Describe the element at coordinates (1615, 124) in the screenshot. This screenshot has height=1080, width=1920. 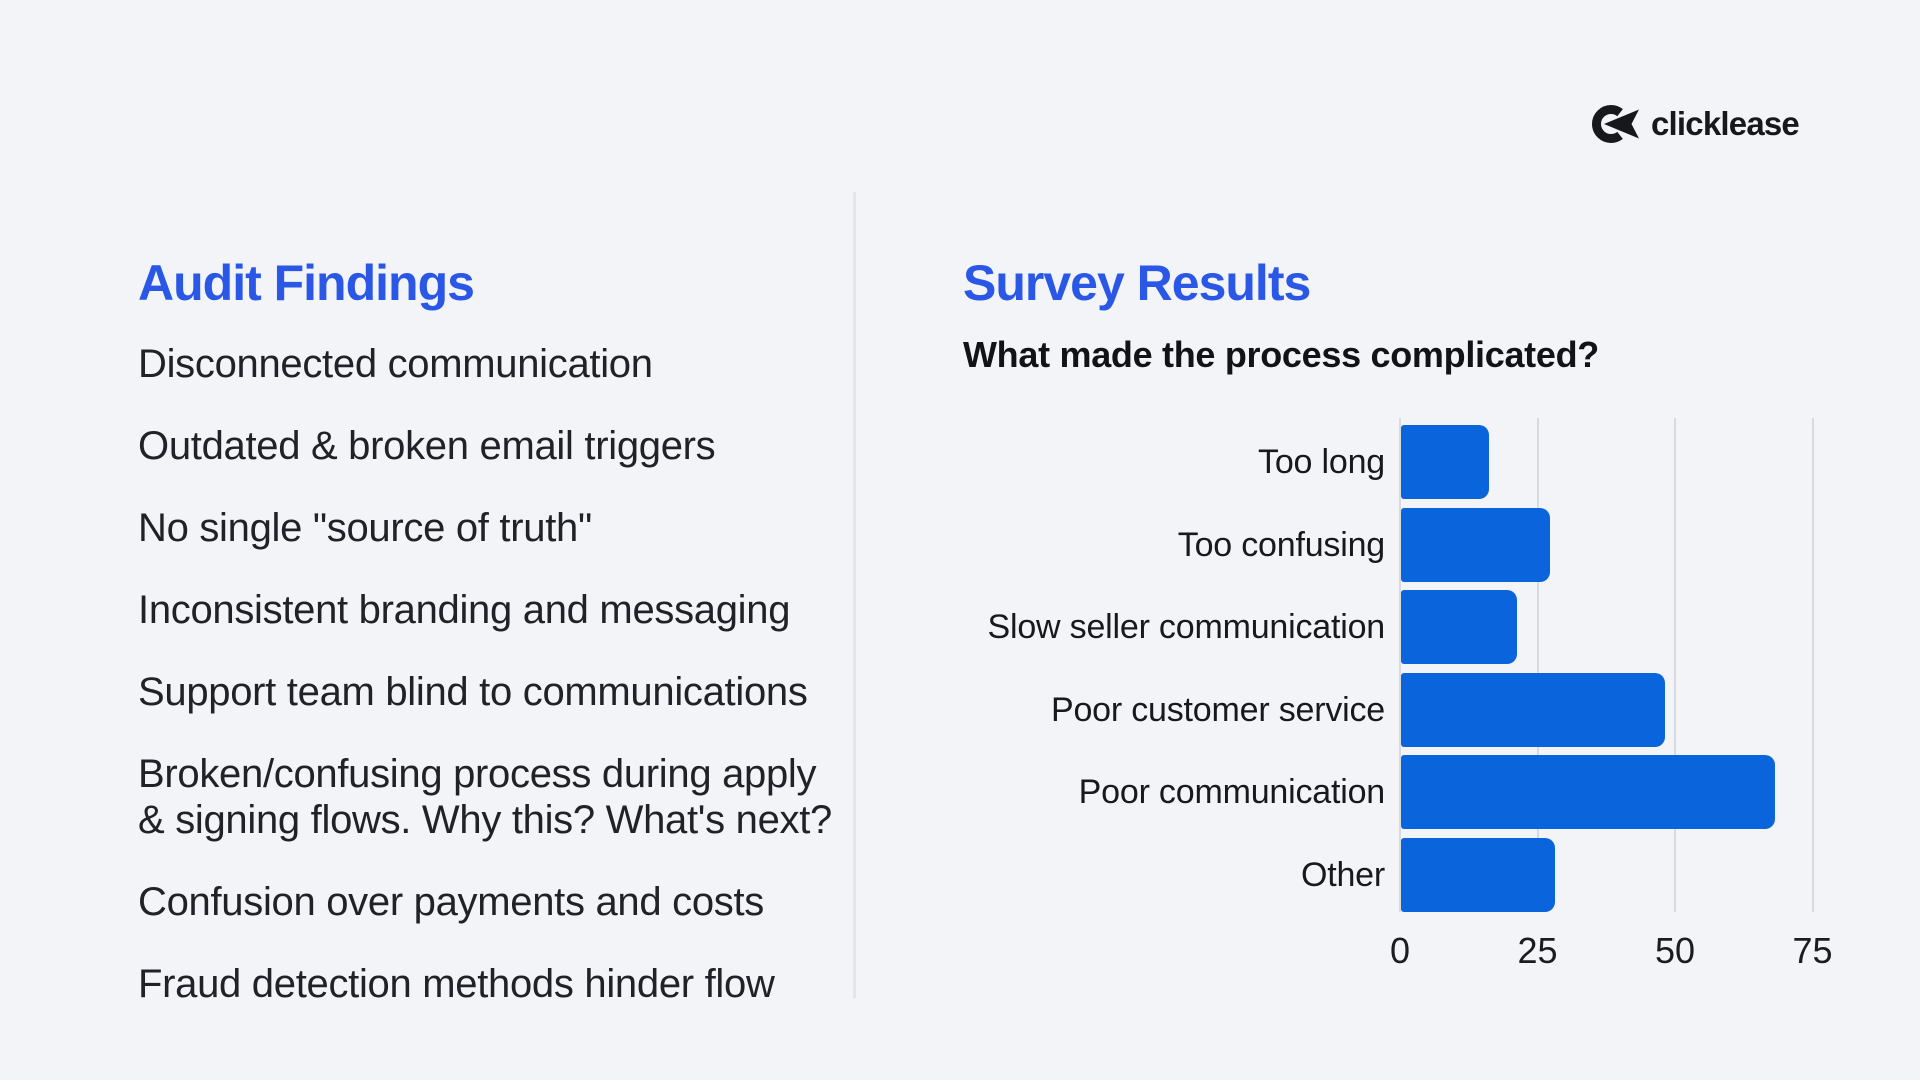
I see `clicklease-logo-icon` at that location.